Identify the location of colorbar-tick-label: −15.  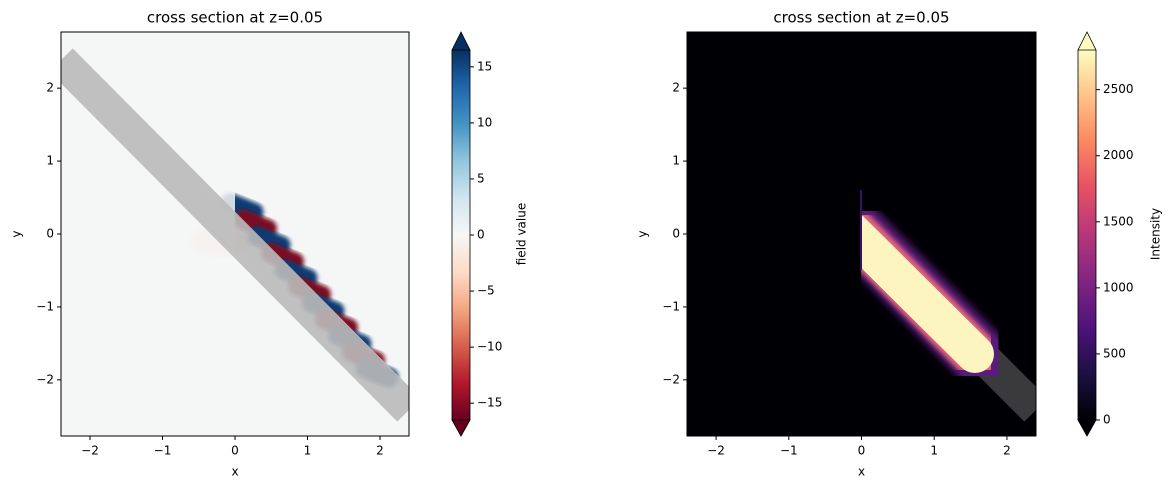
(489, 403).